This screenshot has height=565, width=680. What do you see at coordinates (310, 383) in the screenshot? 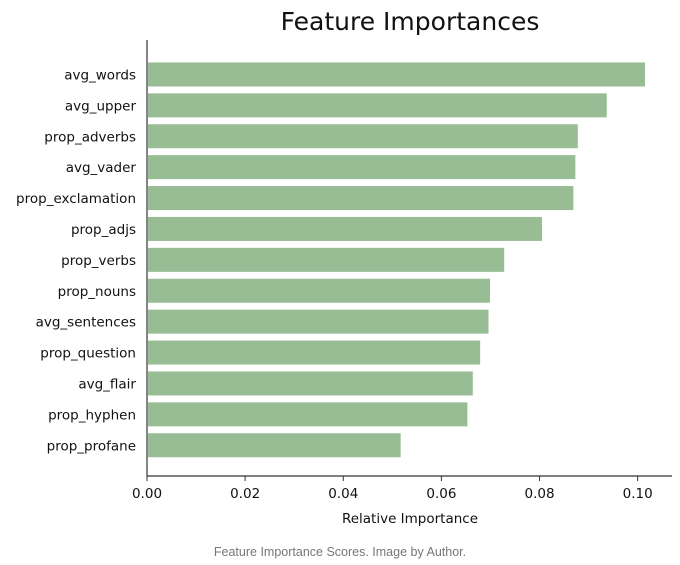
I see `bar-avg_flair` at bounding box center [310, 383].